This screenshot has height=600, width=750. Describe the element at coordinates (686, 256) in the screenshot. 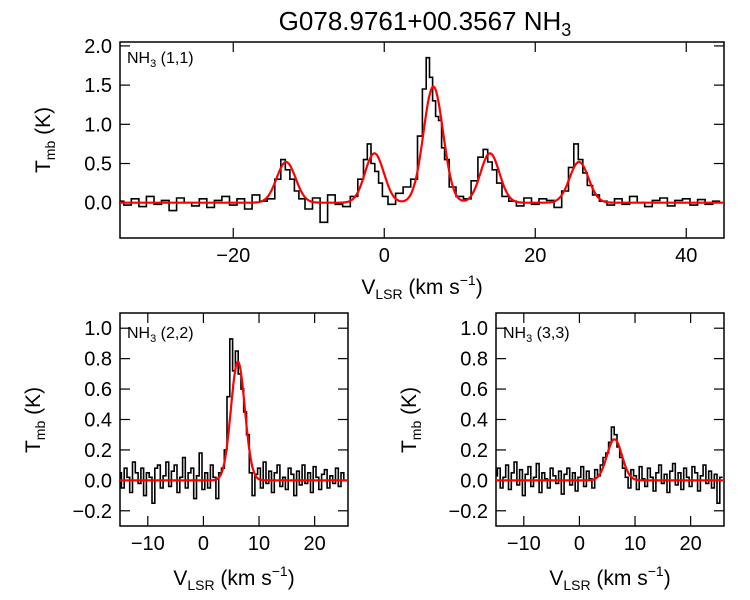

I see `x-tick-label: 40` at that location.